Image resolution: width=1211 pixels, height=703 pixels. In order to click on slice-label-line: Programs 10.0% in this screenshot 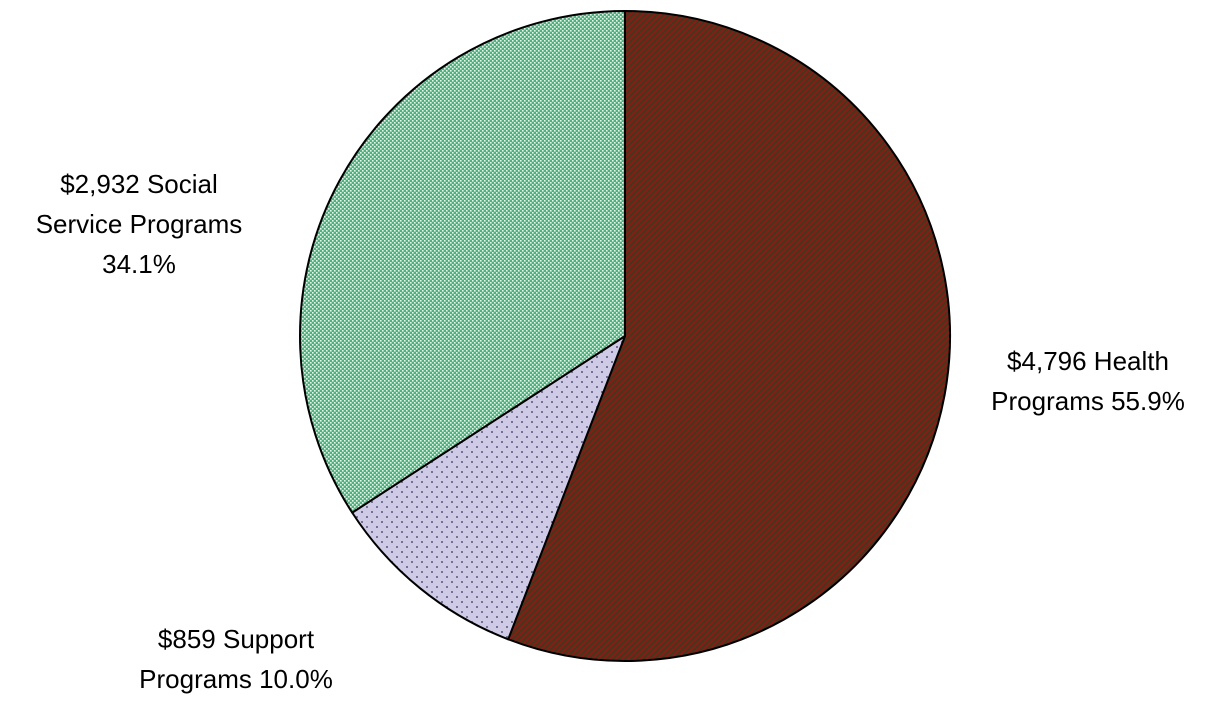, I will do `click(236, 679)`.